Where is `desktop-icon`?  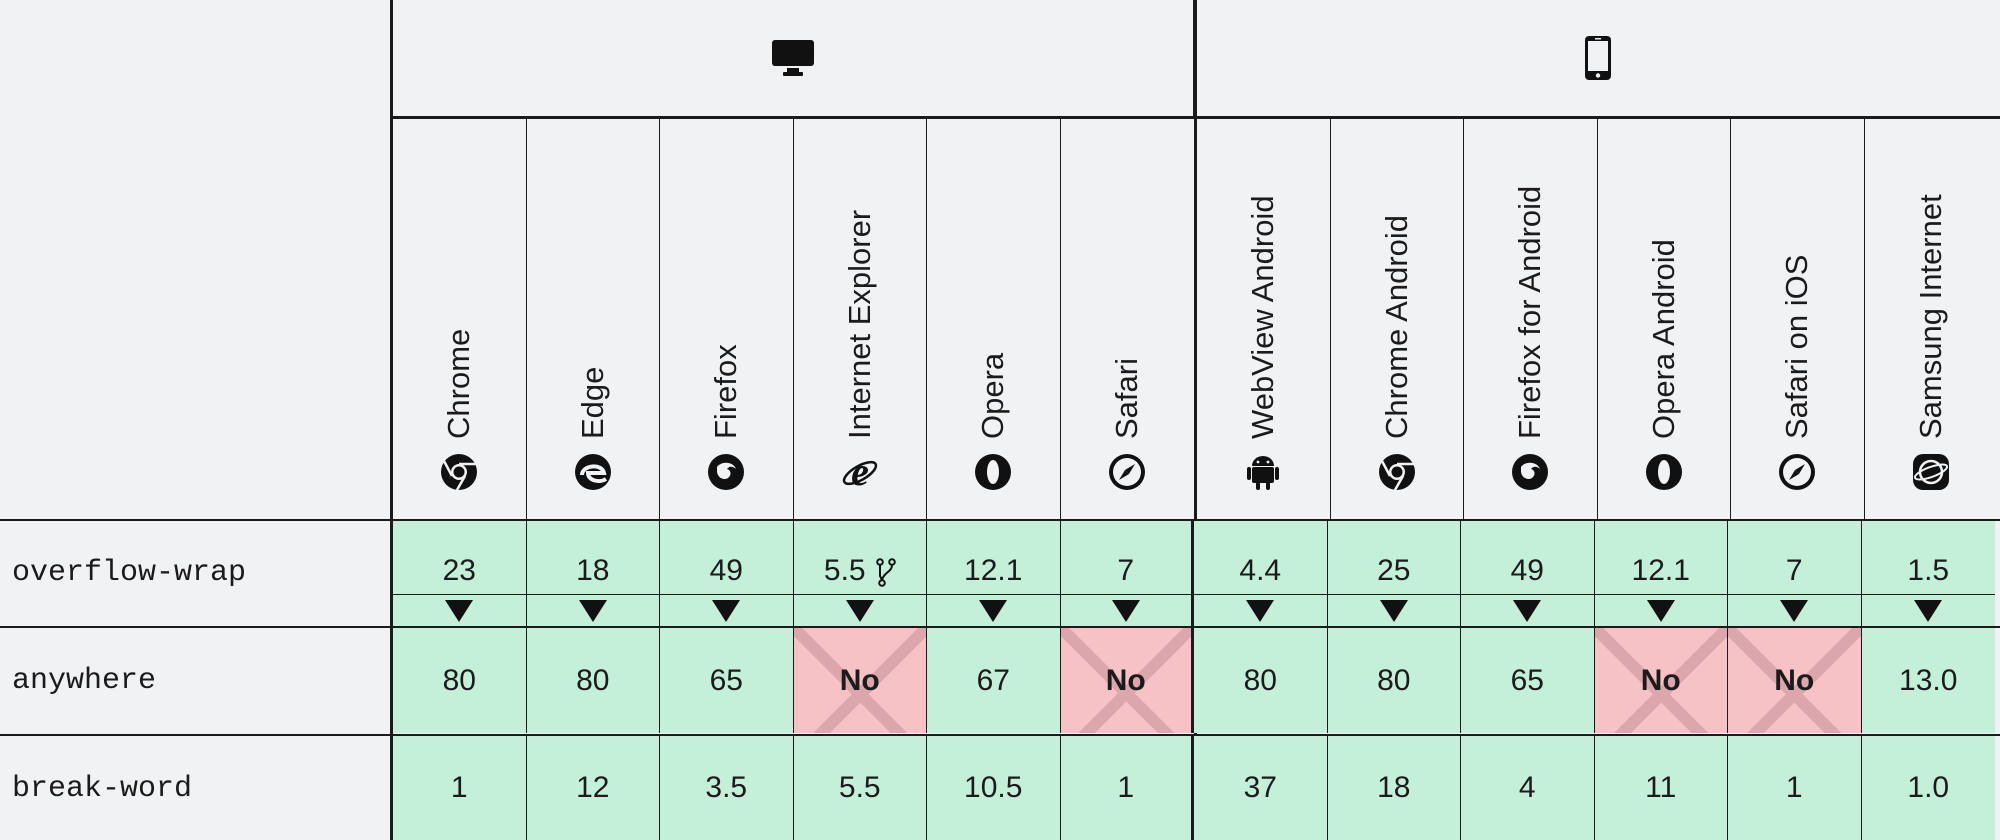
desktop-icon is located at coordinates (792, 58).